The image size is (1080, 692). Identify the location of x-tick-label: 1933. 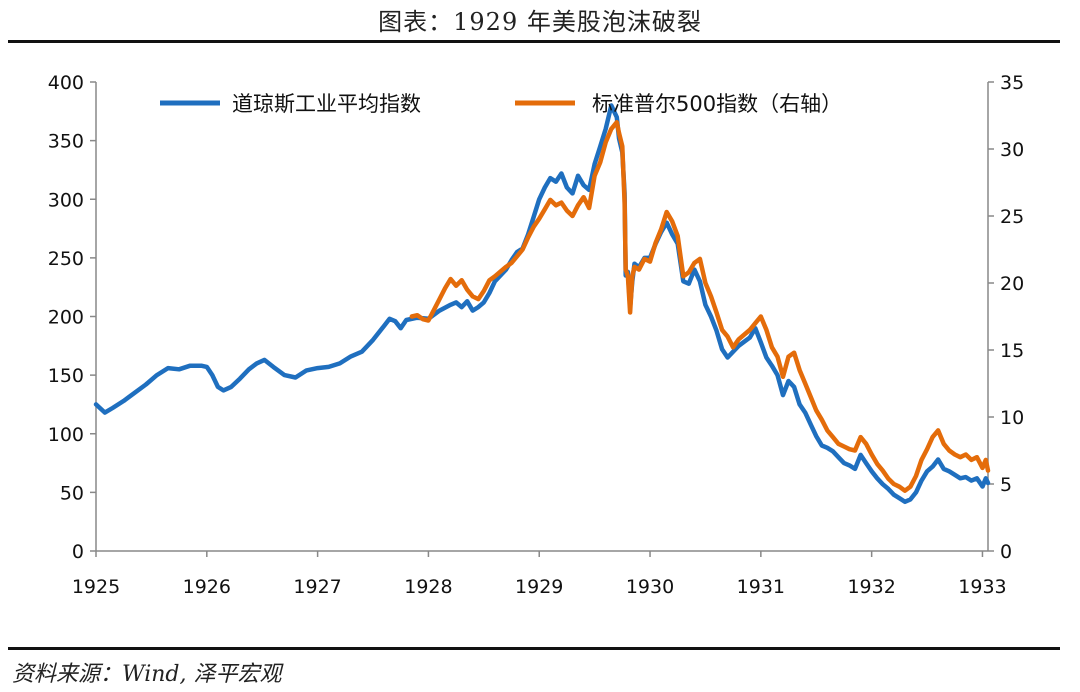
(982, 587).